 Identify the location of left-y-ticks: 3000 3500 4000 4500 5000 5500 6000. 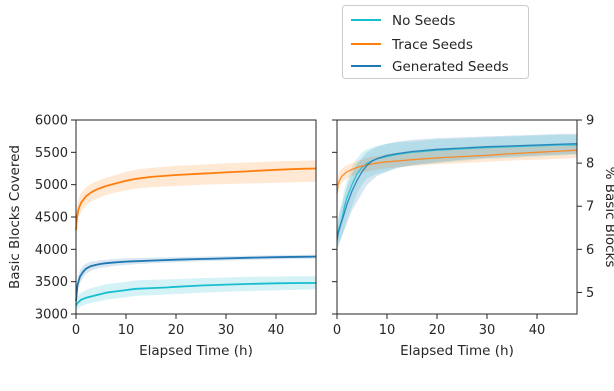
(55, 218).